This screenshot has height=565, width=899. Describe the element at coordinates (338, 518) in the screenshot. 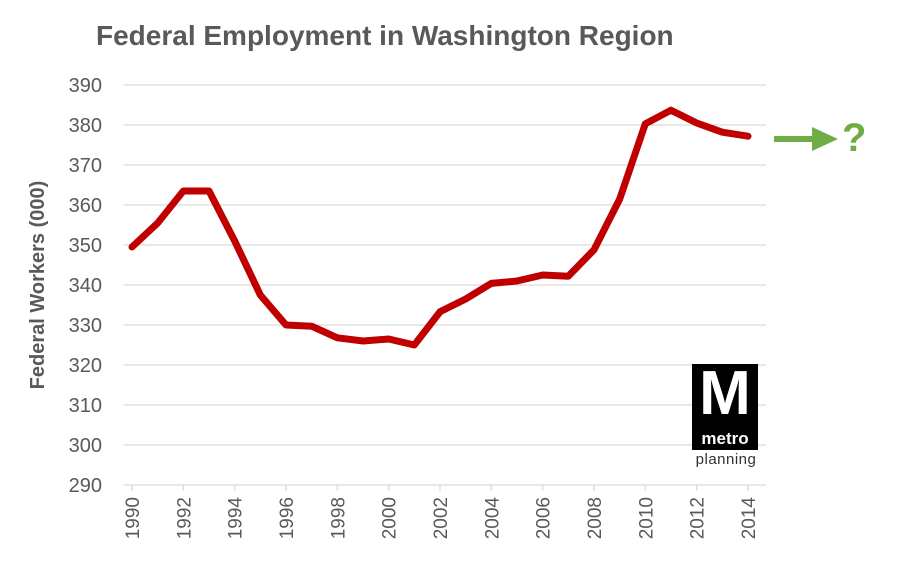

I see `x-tick-label: 1998` at that location.